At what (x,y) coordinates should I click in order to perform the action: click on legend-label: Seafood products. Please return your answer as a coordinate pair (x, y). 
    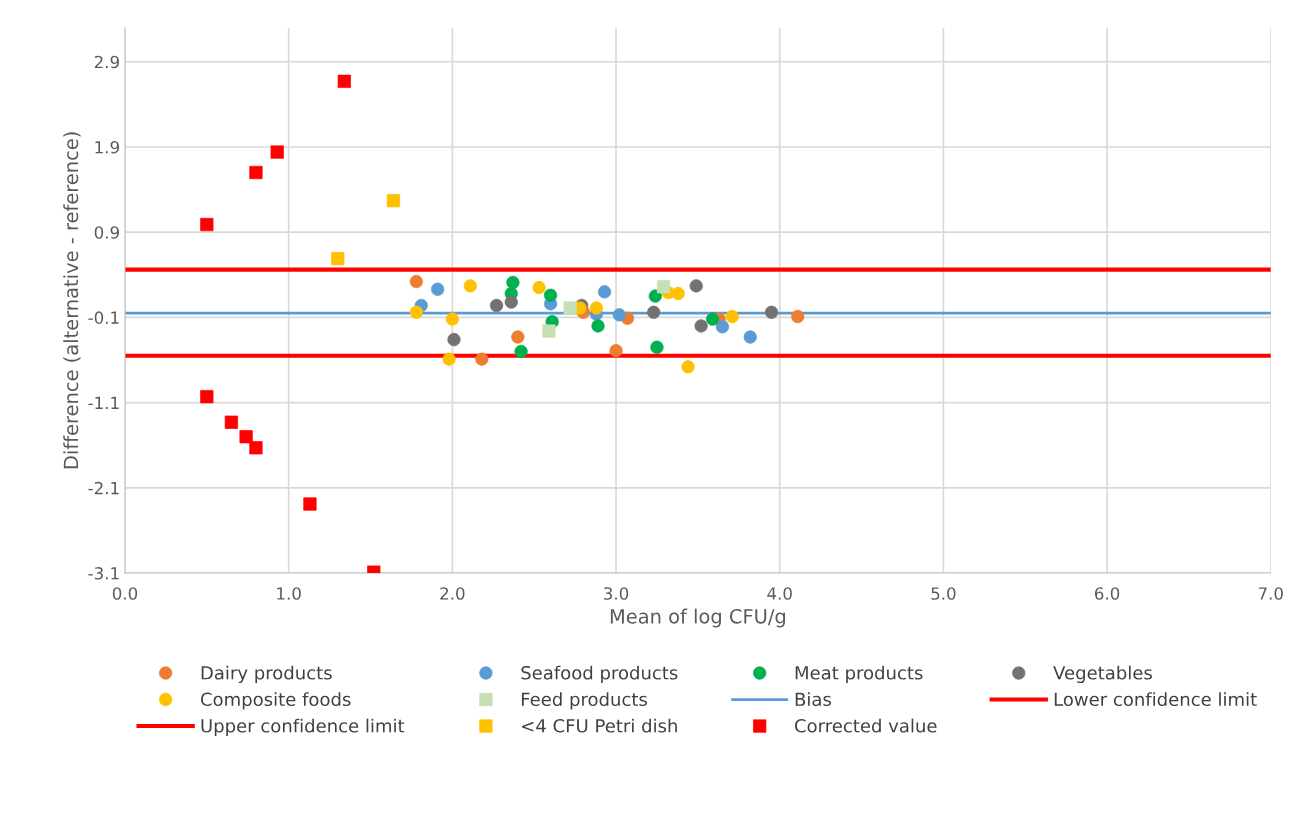
    Looking at the image, I should click on (599, 674).